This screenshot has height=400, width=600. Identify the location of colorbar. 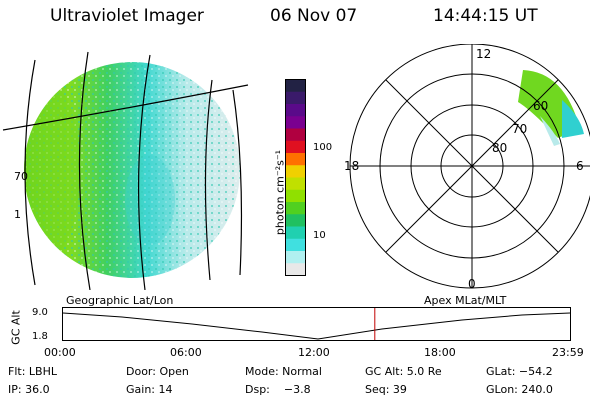
(295, 177).